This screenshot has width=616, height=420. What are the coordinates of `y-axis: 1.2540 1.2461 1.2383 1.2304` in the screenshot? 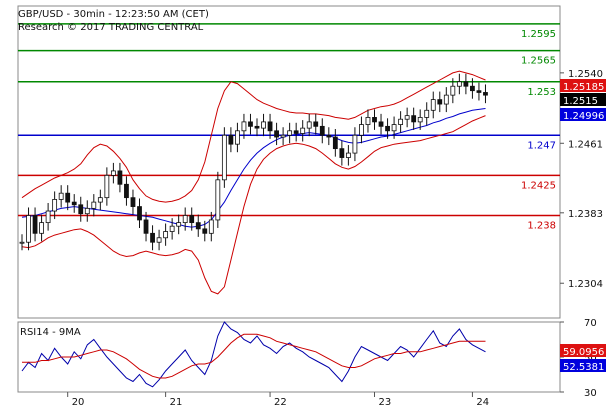 It's located at (581, 179).